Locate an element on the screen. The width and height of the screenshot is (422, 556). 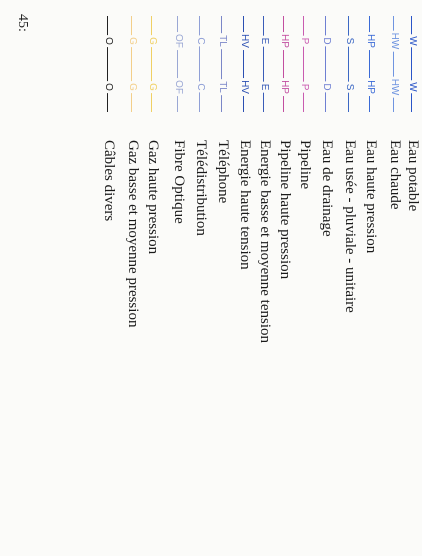
legend-label: Télédistribution is located at coordinates (201, 188).